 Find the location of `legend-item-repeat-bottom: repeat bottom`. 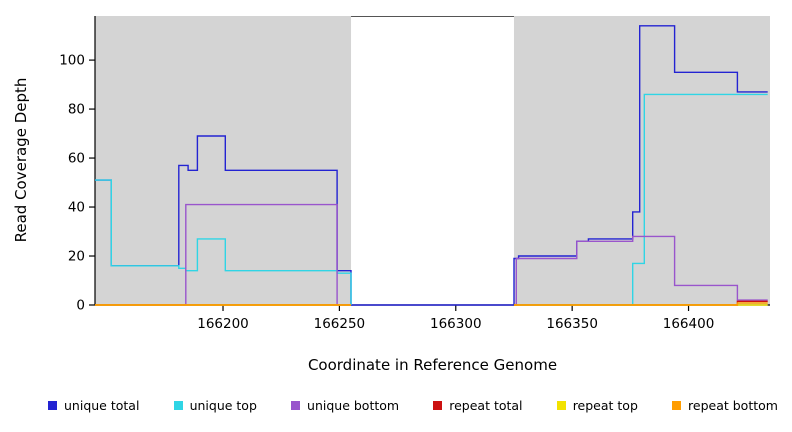

legend-item-repeat-bottom: repeat bottom is located at coordinates (725, 405).